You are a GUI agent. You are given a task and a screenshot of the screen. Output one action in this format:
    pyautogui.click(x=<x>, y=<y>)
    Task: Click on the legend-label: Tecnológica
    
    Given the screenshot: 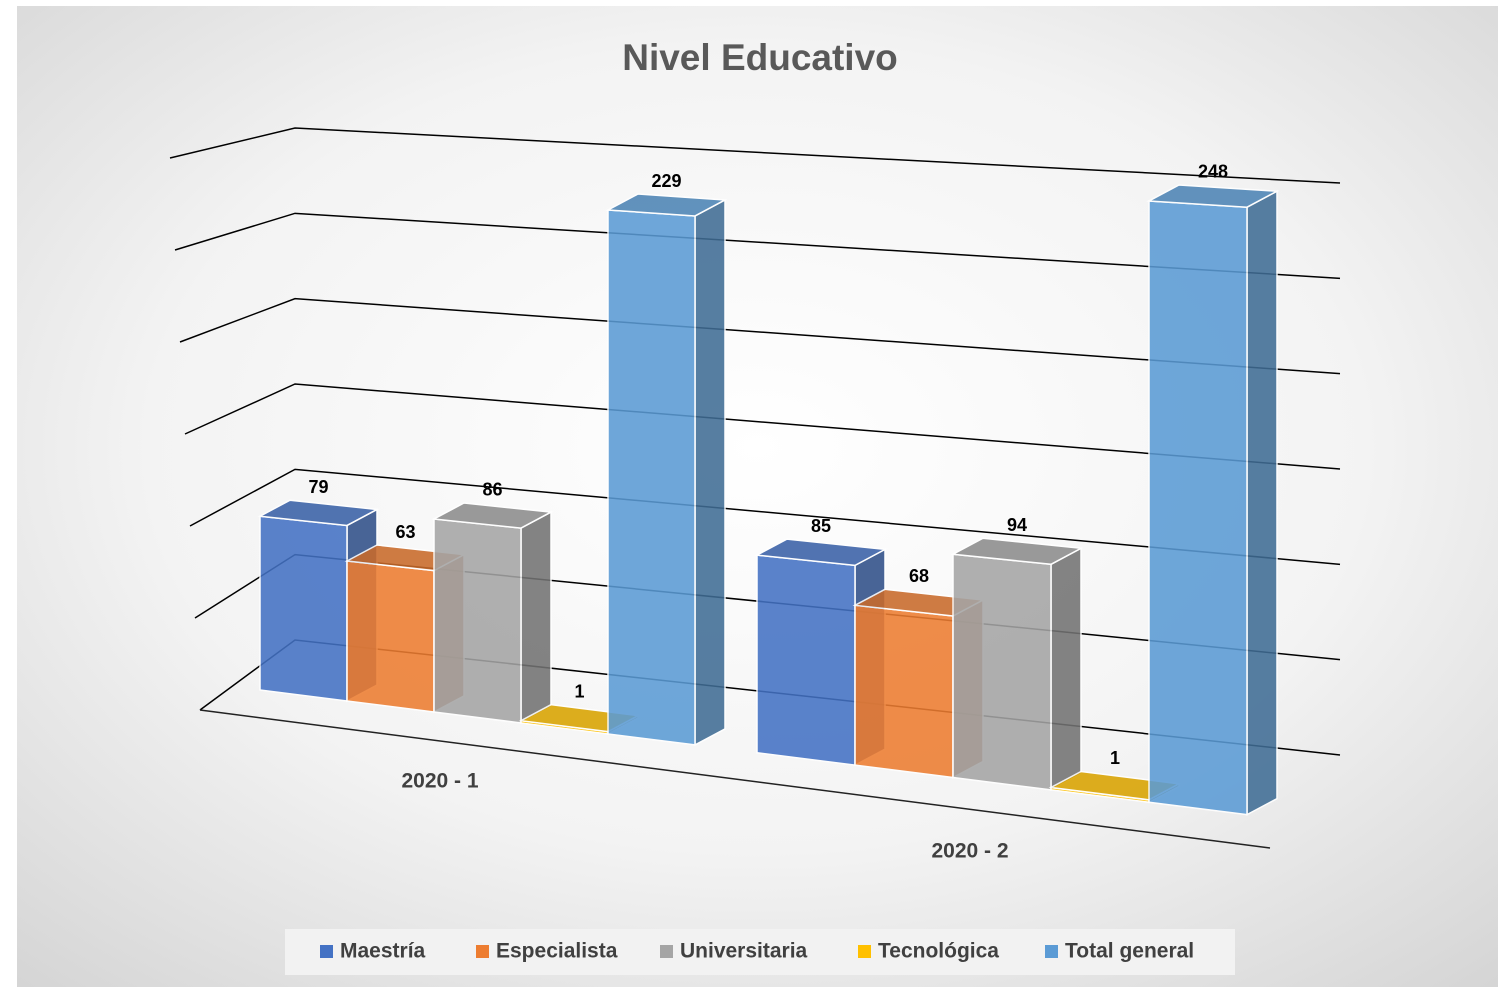 What is the action you would take?
    pyautogui.click(x=938, y=951)
    